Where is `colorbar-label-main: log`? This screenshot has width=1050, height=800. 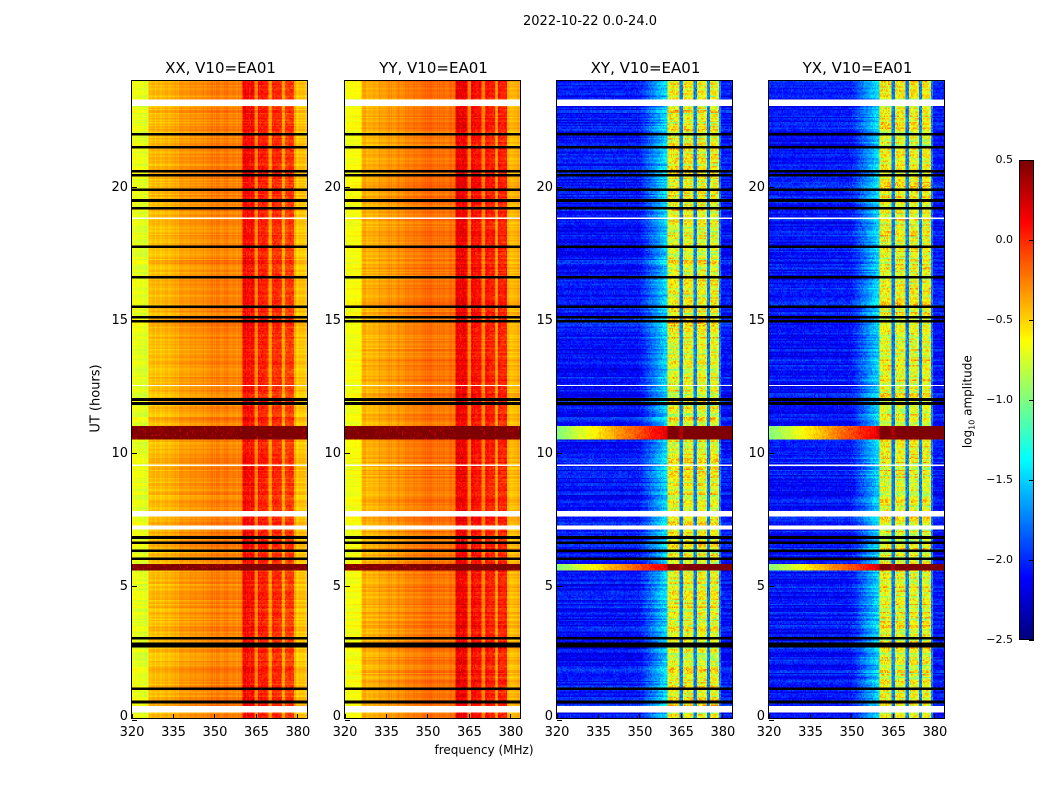 colorbar-label-main: log is located at coordinates (967, 439).